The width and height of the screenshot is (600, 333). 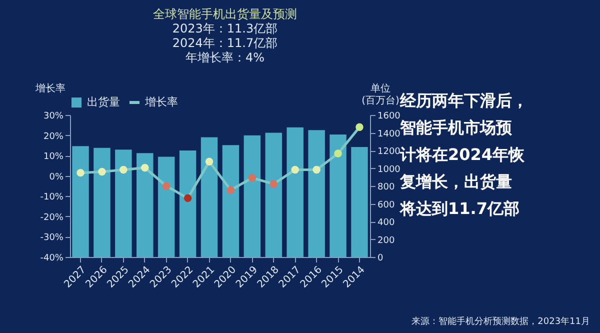 What do you see at coordinates (389, 169) in the screenshot?
I see `y2-tick-label: 1000` at bounding box center [389, 169].